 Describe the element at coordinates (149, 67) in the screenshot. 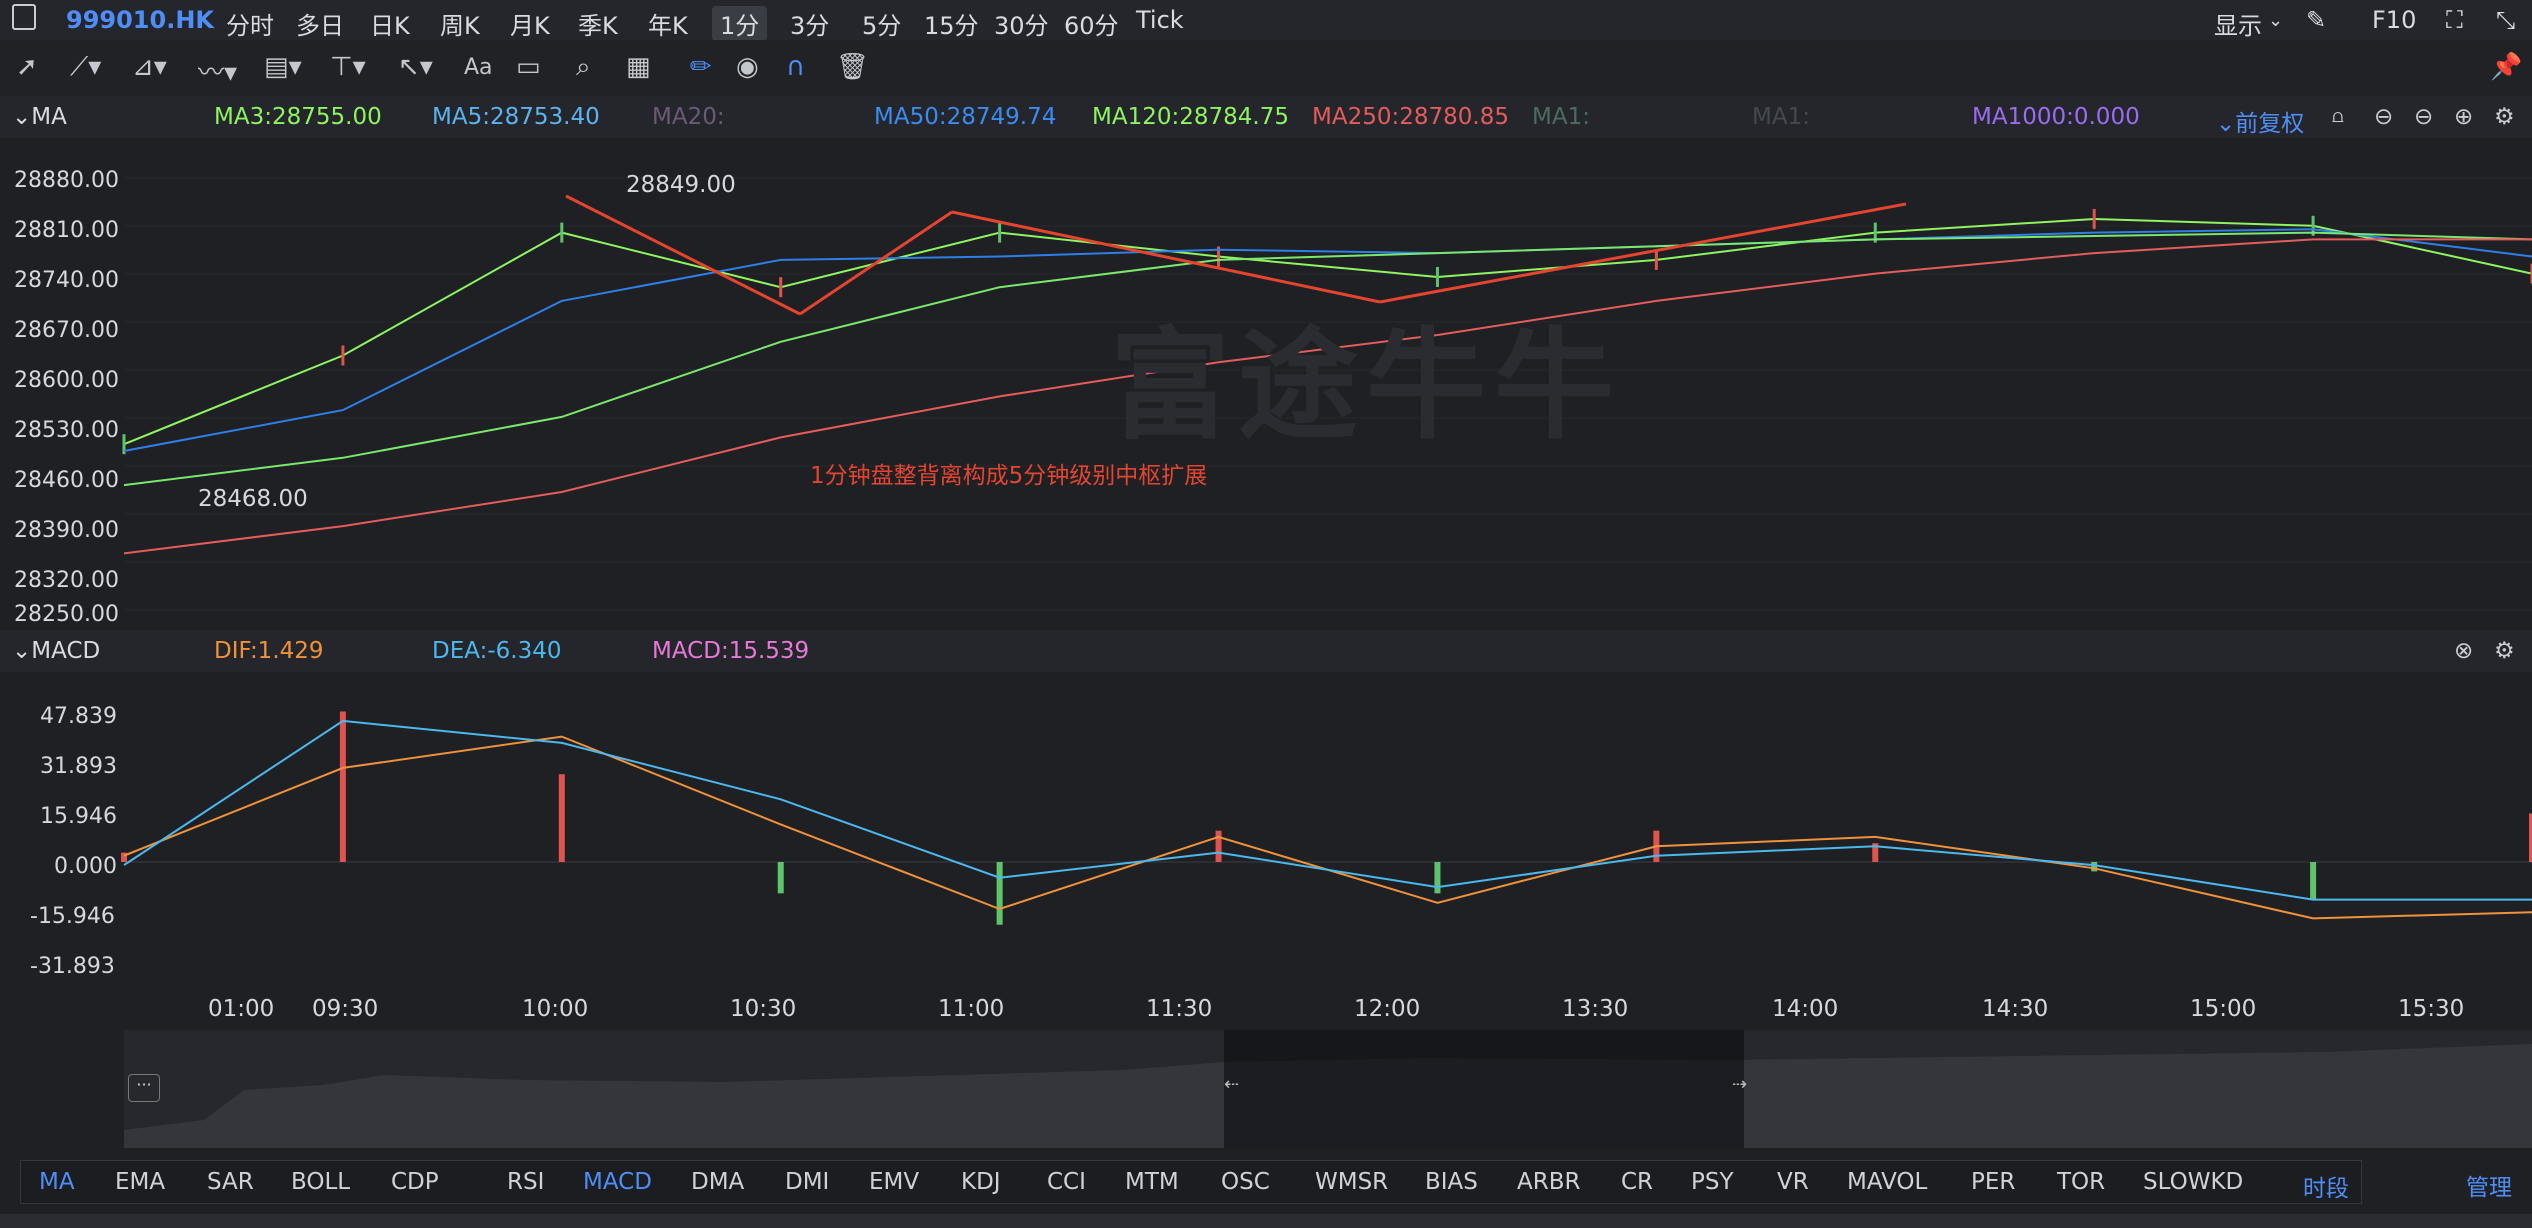

I see `channel-tool-icon: ⊿▾` at that location.